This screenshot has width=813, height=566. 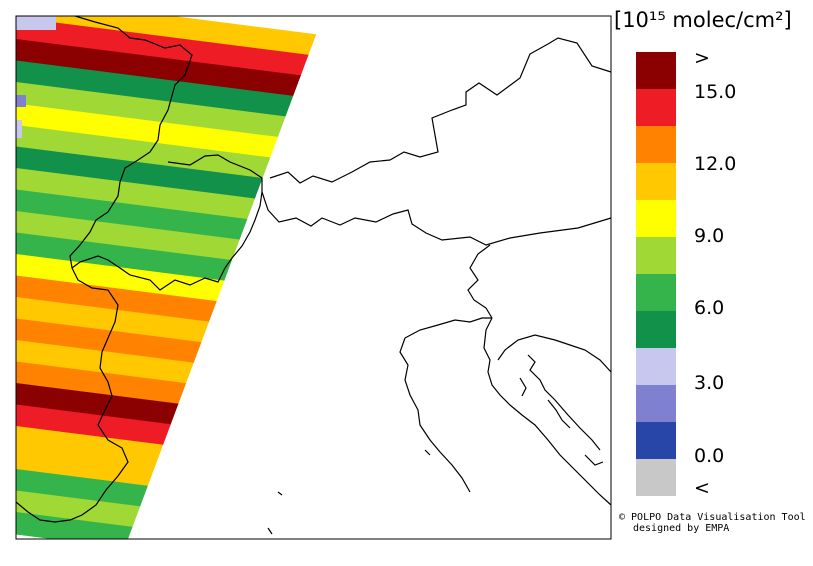 I want to click on legend-tick-label: 3.0, so click(x=709, y=383).